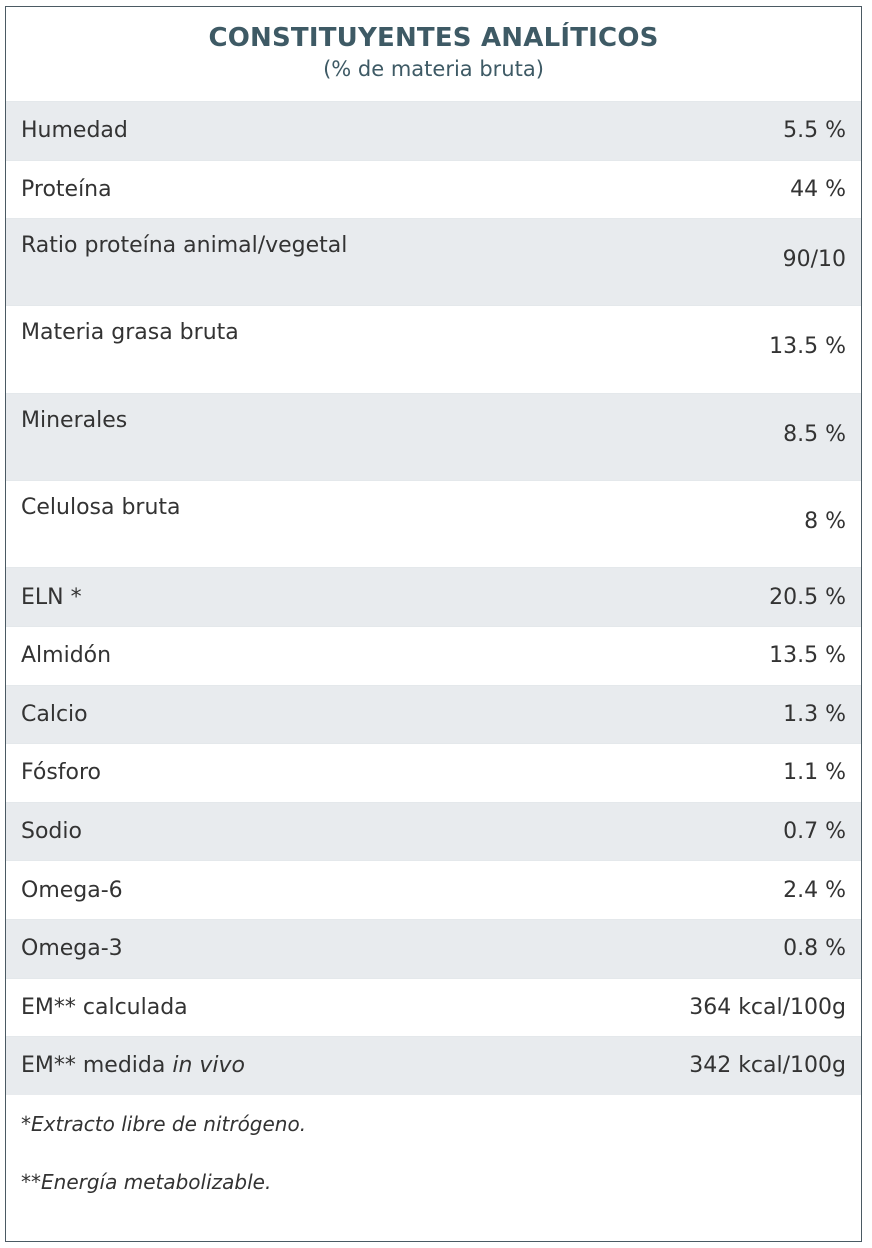 The width and height of the screenshot is (872, 1248). Describe the element at coordinates (433, 69) in the screenshot. I see `table-subtitle: (% de materia bruta)` at that location.